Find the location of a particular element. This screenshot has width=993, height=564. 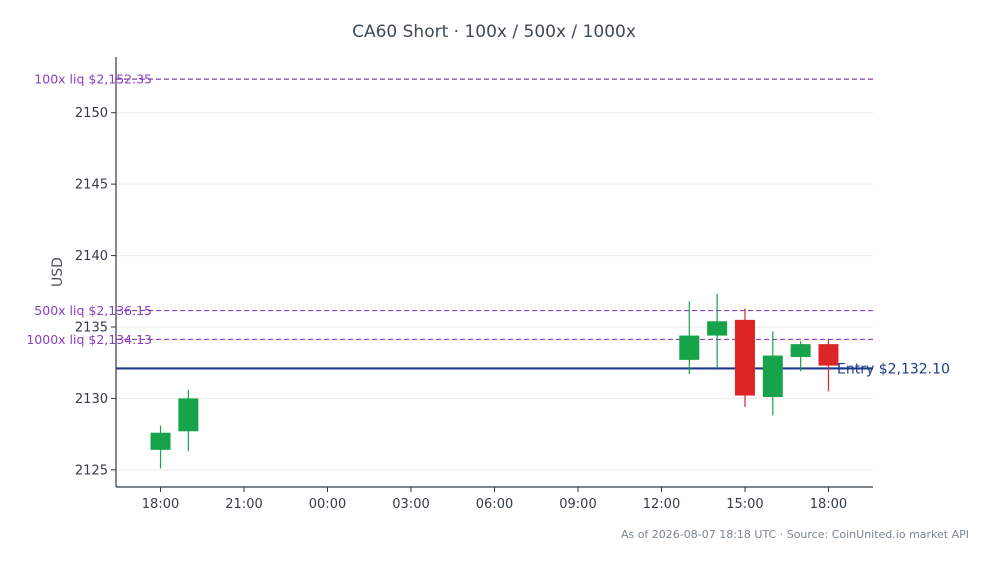

y-tick-label: 2135 is located at coordinates (91, 328).